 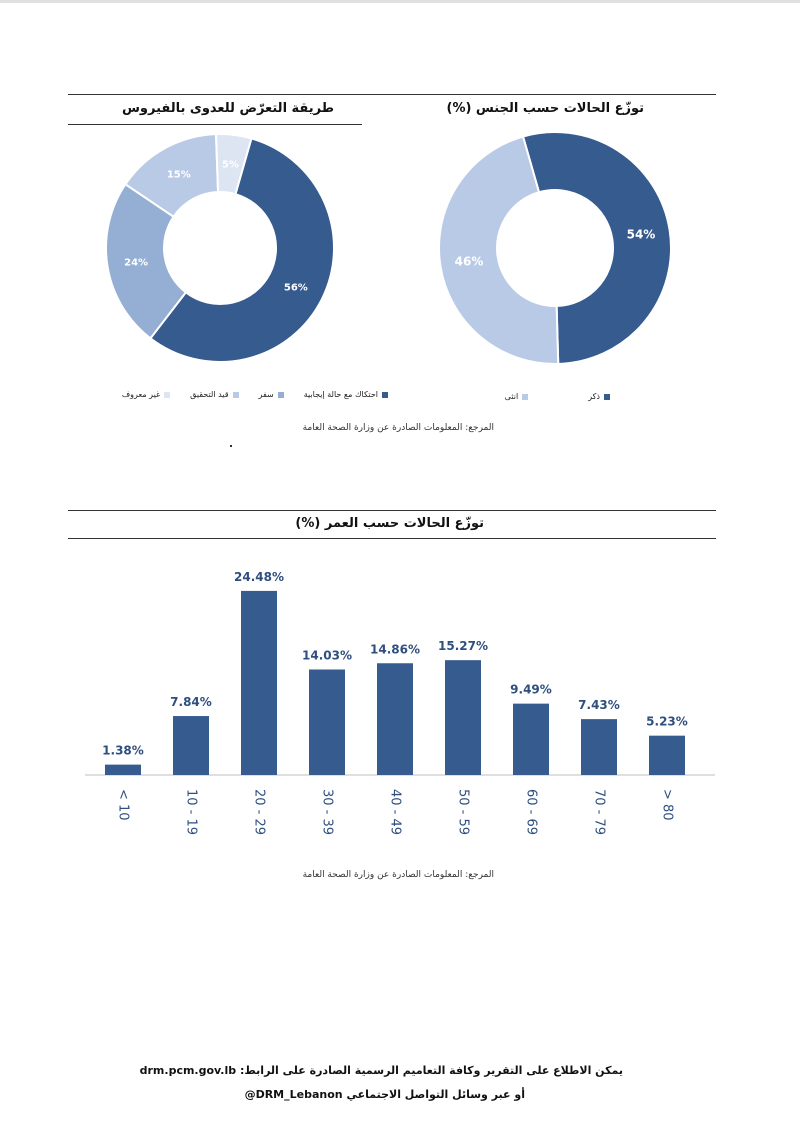 I want to click on x-tick-label: 70 - 79, so click(x=599, y=812).